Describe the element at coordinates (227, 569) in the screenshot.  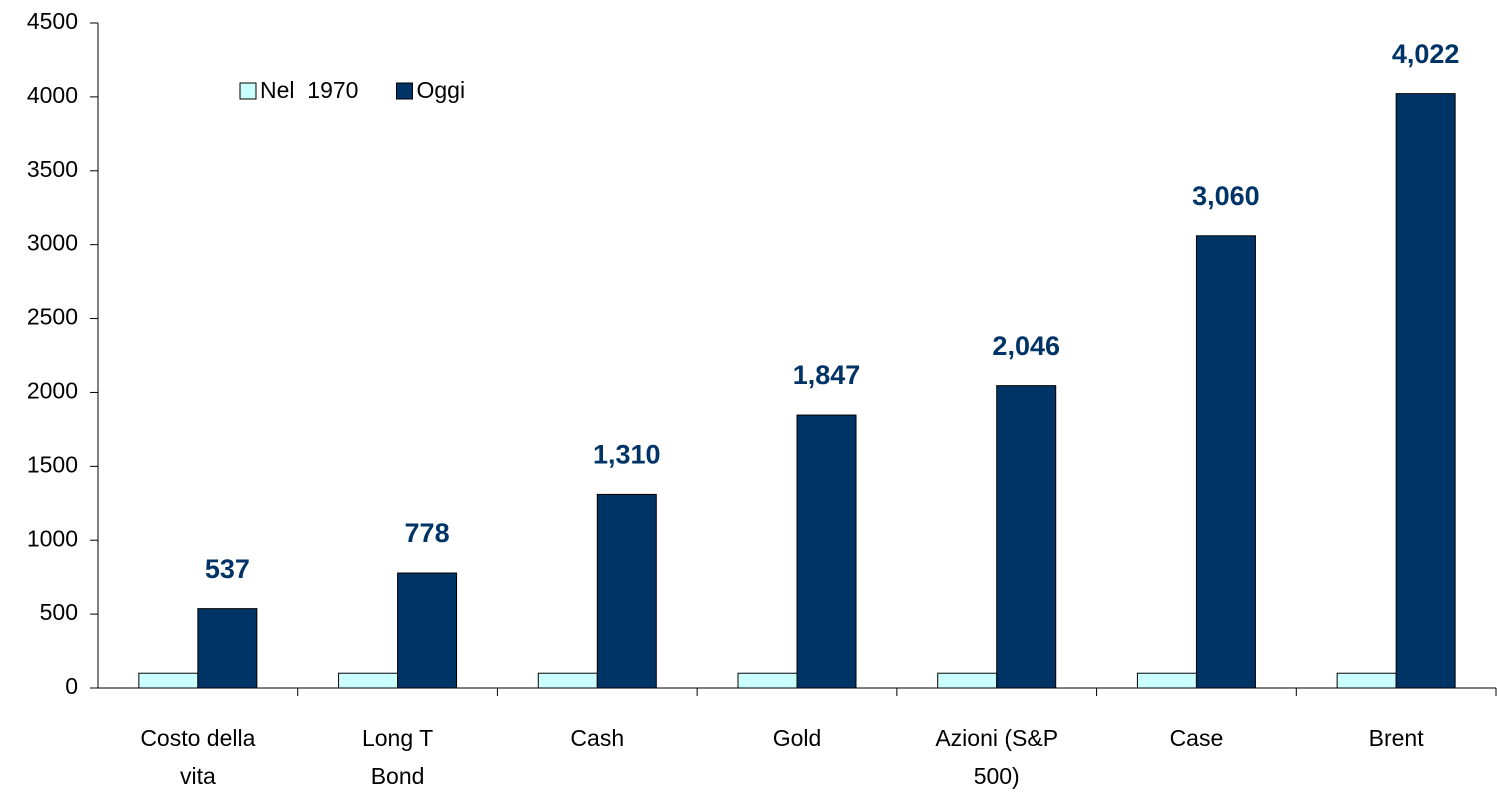
I see `value-label: 537` at that location.